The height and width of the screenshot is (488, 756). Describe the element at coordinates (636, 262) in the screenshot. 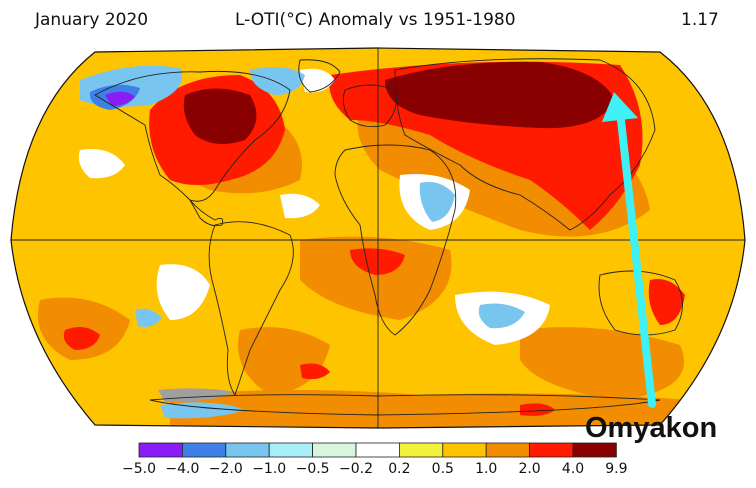

I see `arrow-shaft` at that location.